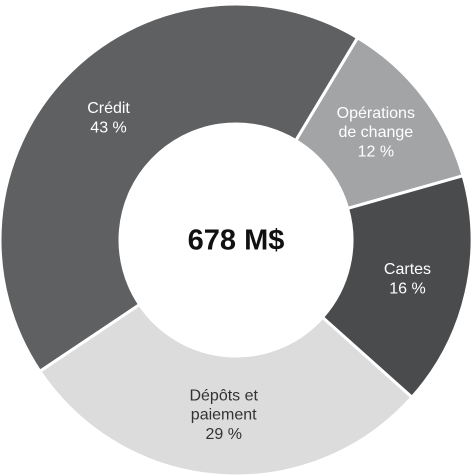  Describe the element at coordinates (376, 151) in the screenshot. I see `value-label: 12 %` at that location.